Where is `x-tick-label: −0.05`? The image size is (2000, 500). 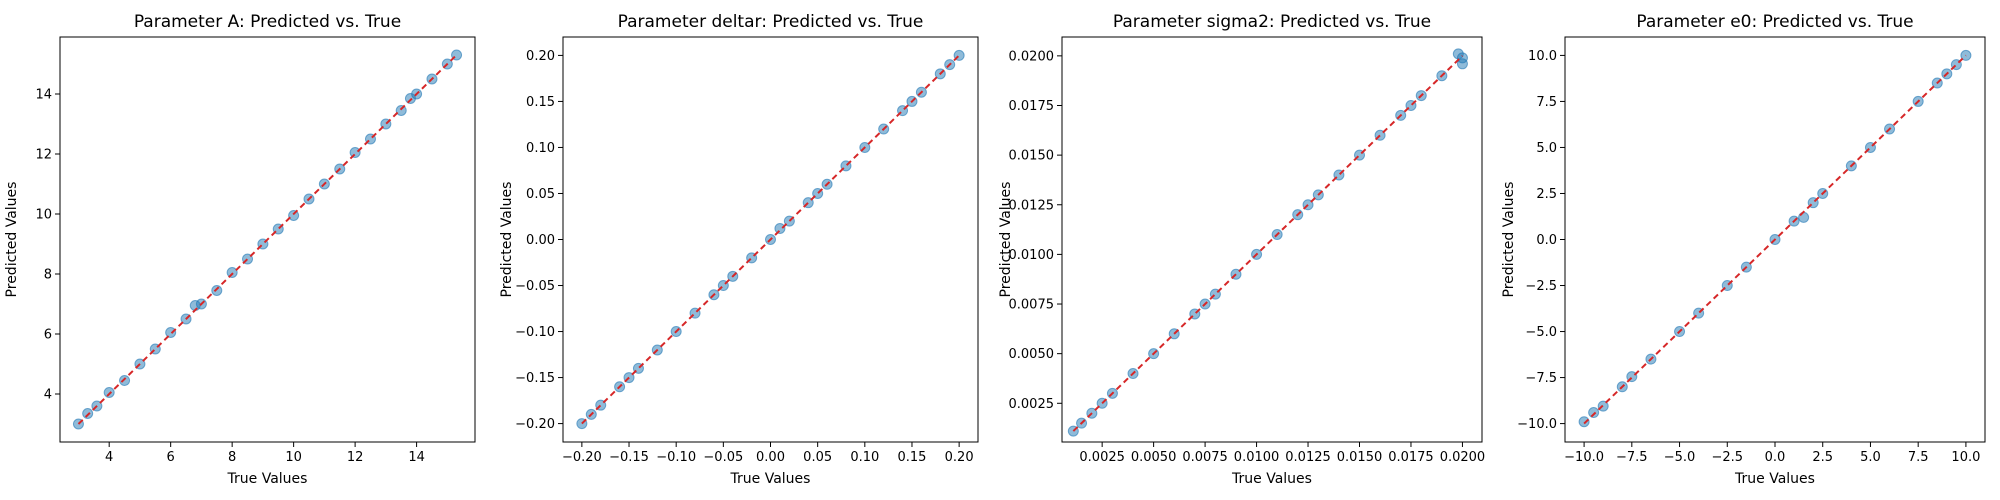
x-tick-label: −0.05 is located at coordinates (723, 457).